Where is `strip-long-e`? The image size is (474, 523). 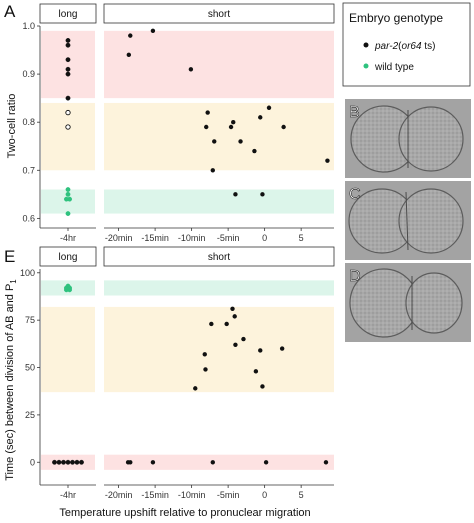
strip-long-e is located at coordinates (68, 256).